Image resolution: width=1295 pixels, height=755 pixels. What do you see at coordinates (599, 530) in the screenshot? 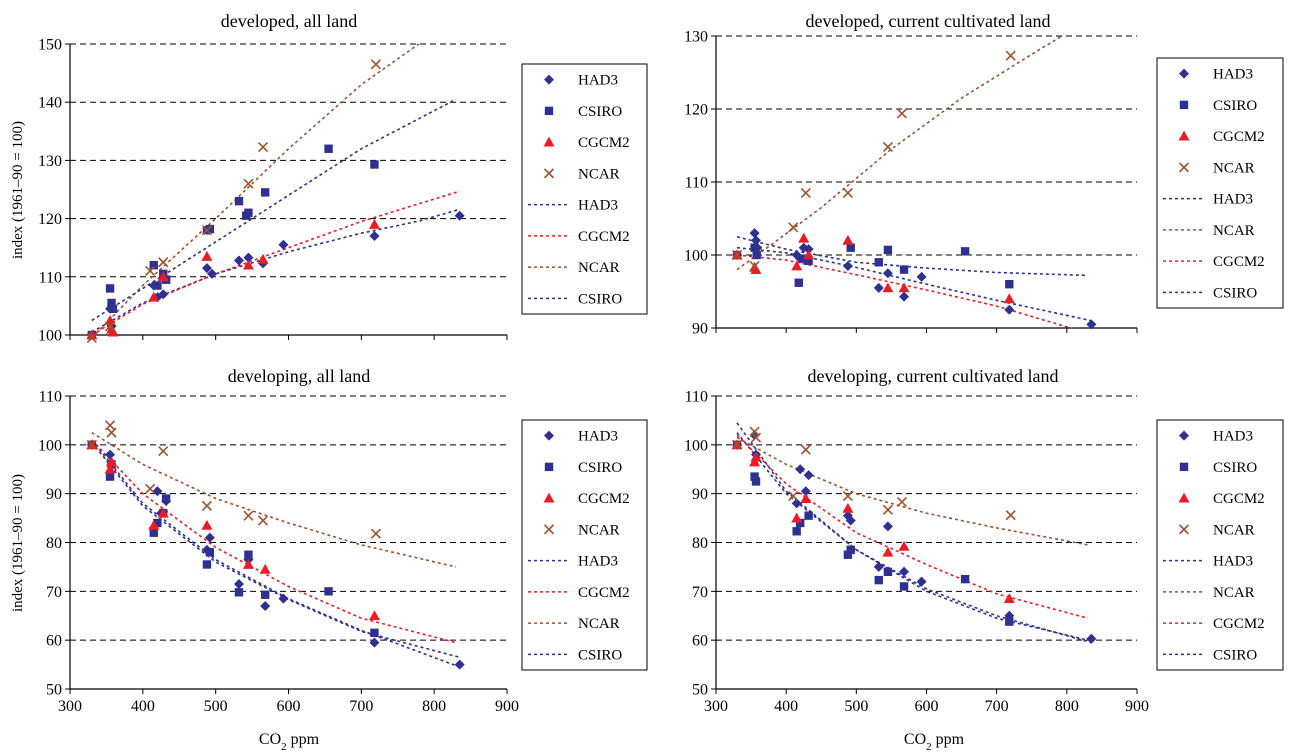
I see `legend-label: NCAR` at bounding box center [599, 530].